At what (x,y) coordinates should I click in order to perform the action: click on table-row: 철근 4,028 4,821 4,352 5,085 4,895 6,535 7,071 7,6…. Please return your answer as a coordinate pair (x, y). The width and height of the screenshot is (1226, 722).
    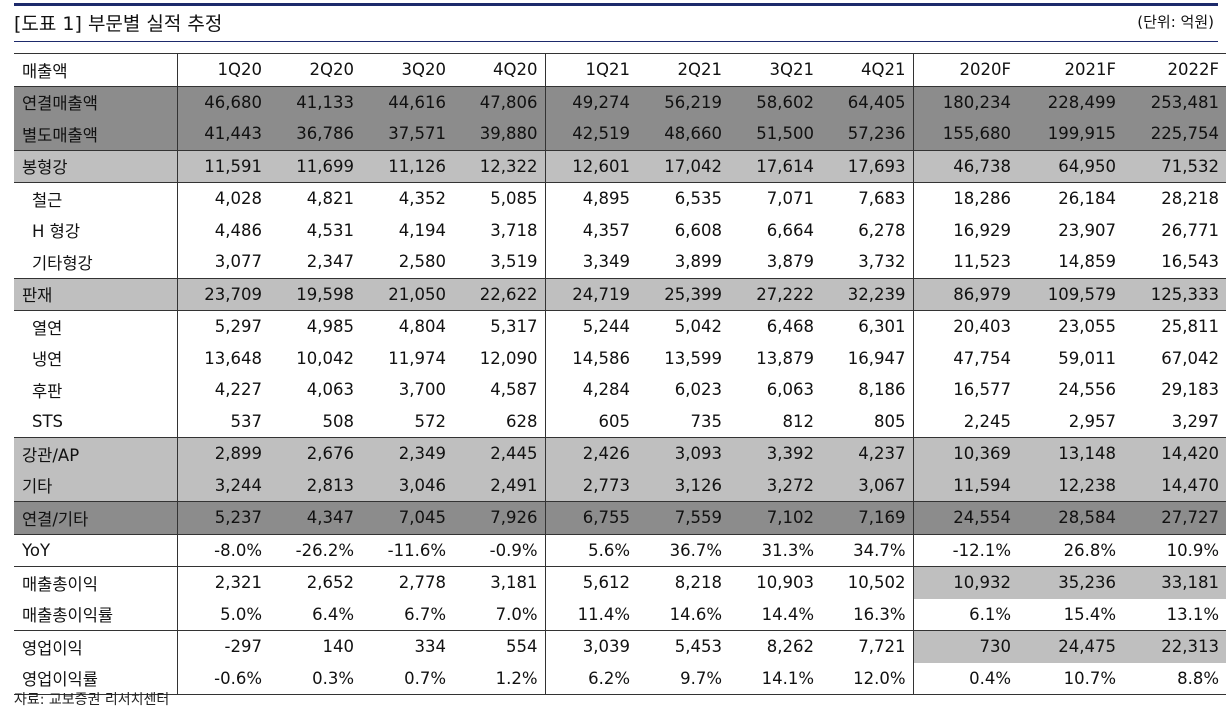
    Looking at the image, I should click on (620, 198).